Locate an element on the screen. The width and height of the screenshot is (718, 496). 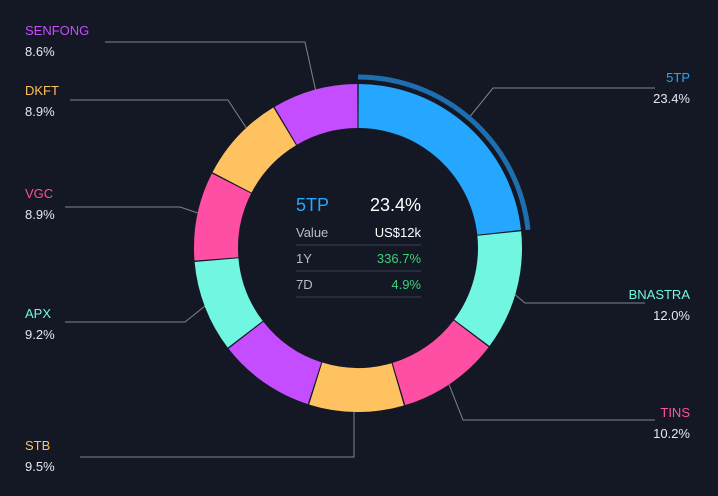
slice-bnastra is located at coordinates (488, 288).